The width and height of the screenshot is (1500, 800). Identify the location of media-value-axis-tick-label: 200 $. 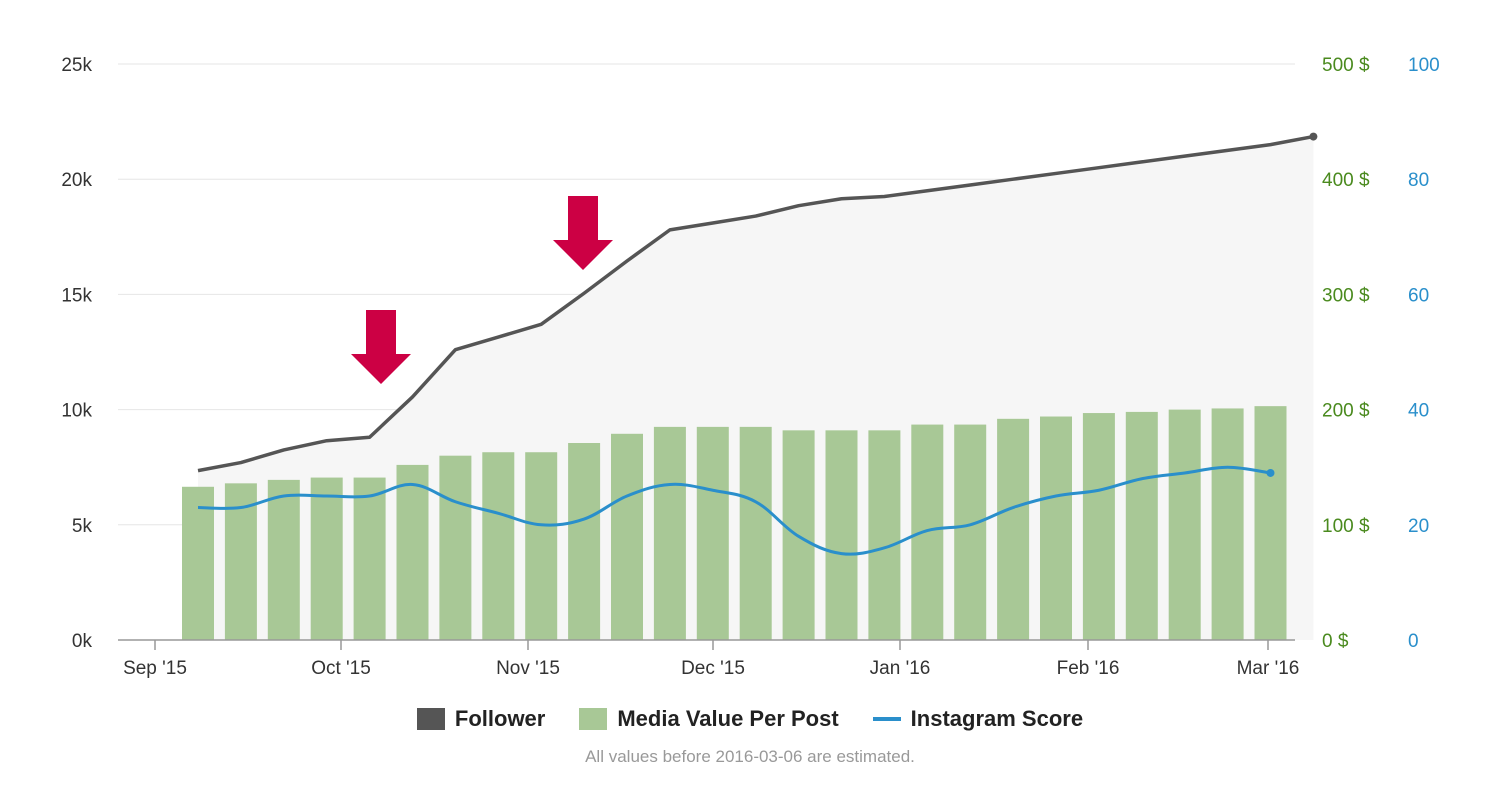
(1346, 411).